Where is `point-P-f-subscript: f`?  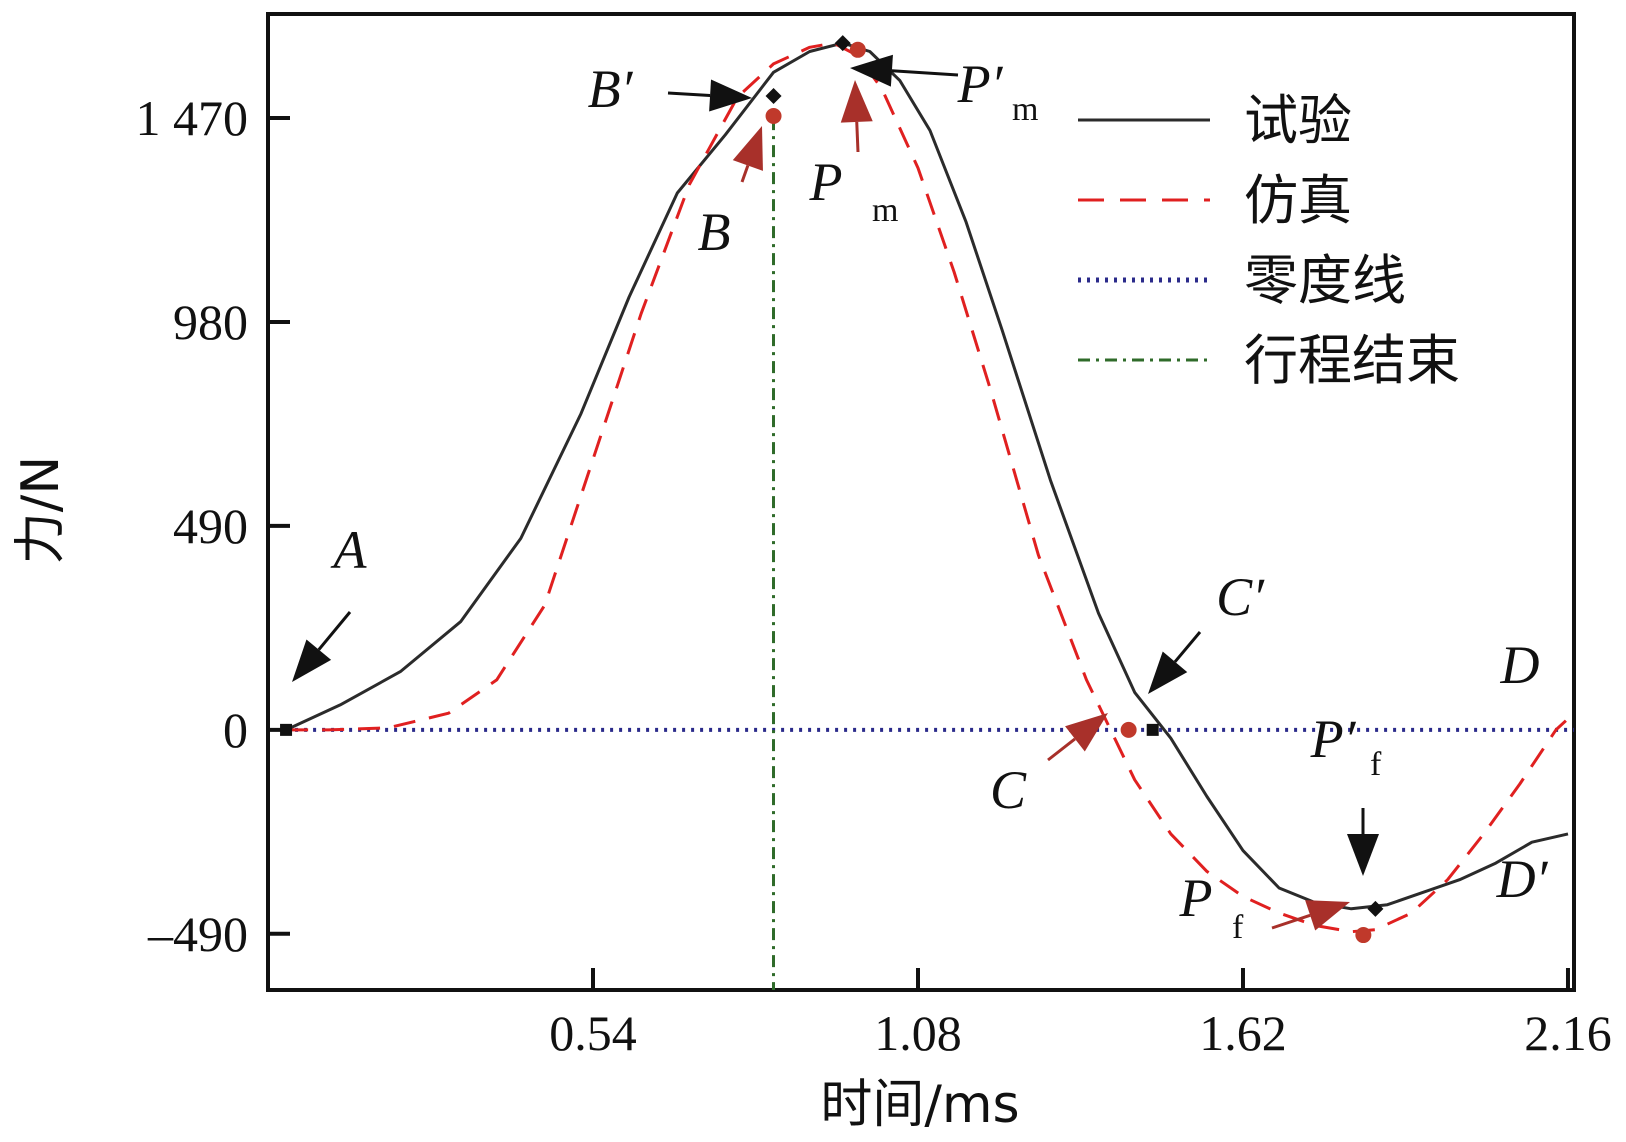
point-P-f-subscript: f is located at coordinates (1238, 927).